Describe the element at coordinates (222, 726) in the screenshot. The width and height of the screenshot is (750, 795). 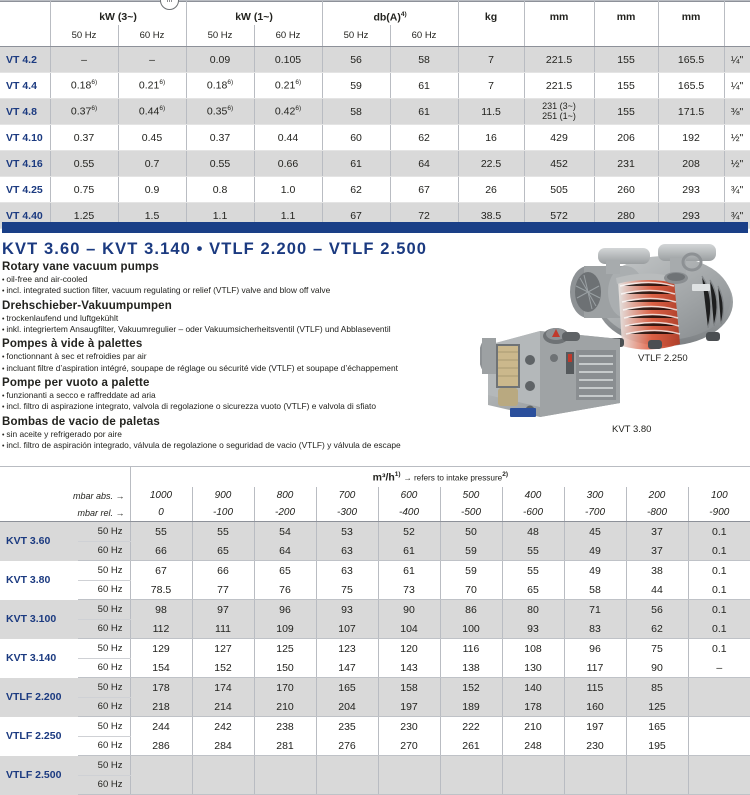
I see `table-cell: 242` at that location.